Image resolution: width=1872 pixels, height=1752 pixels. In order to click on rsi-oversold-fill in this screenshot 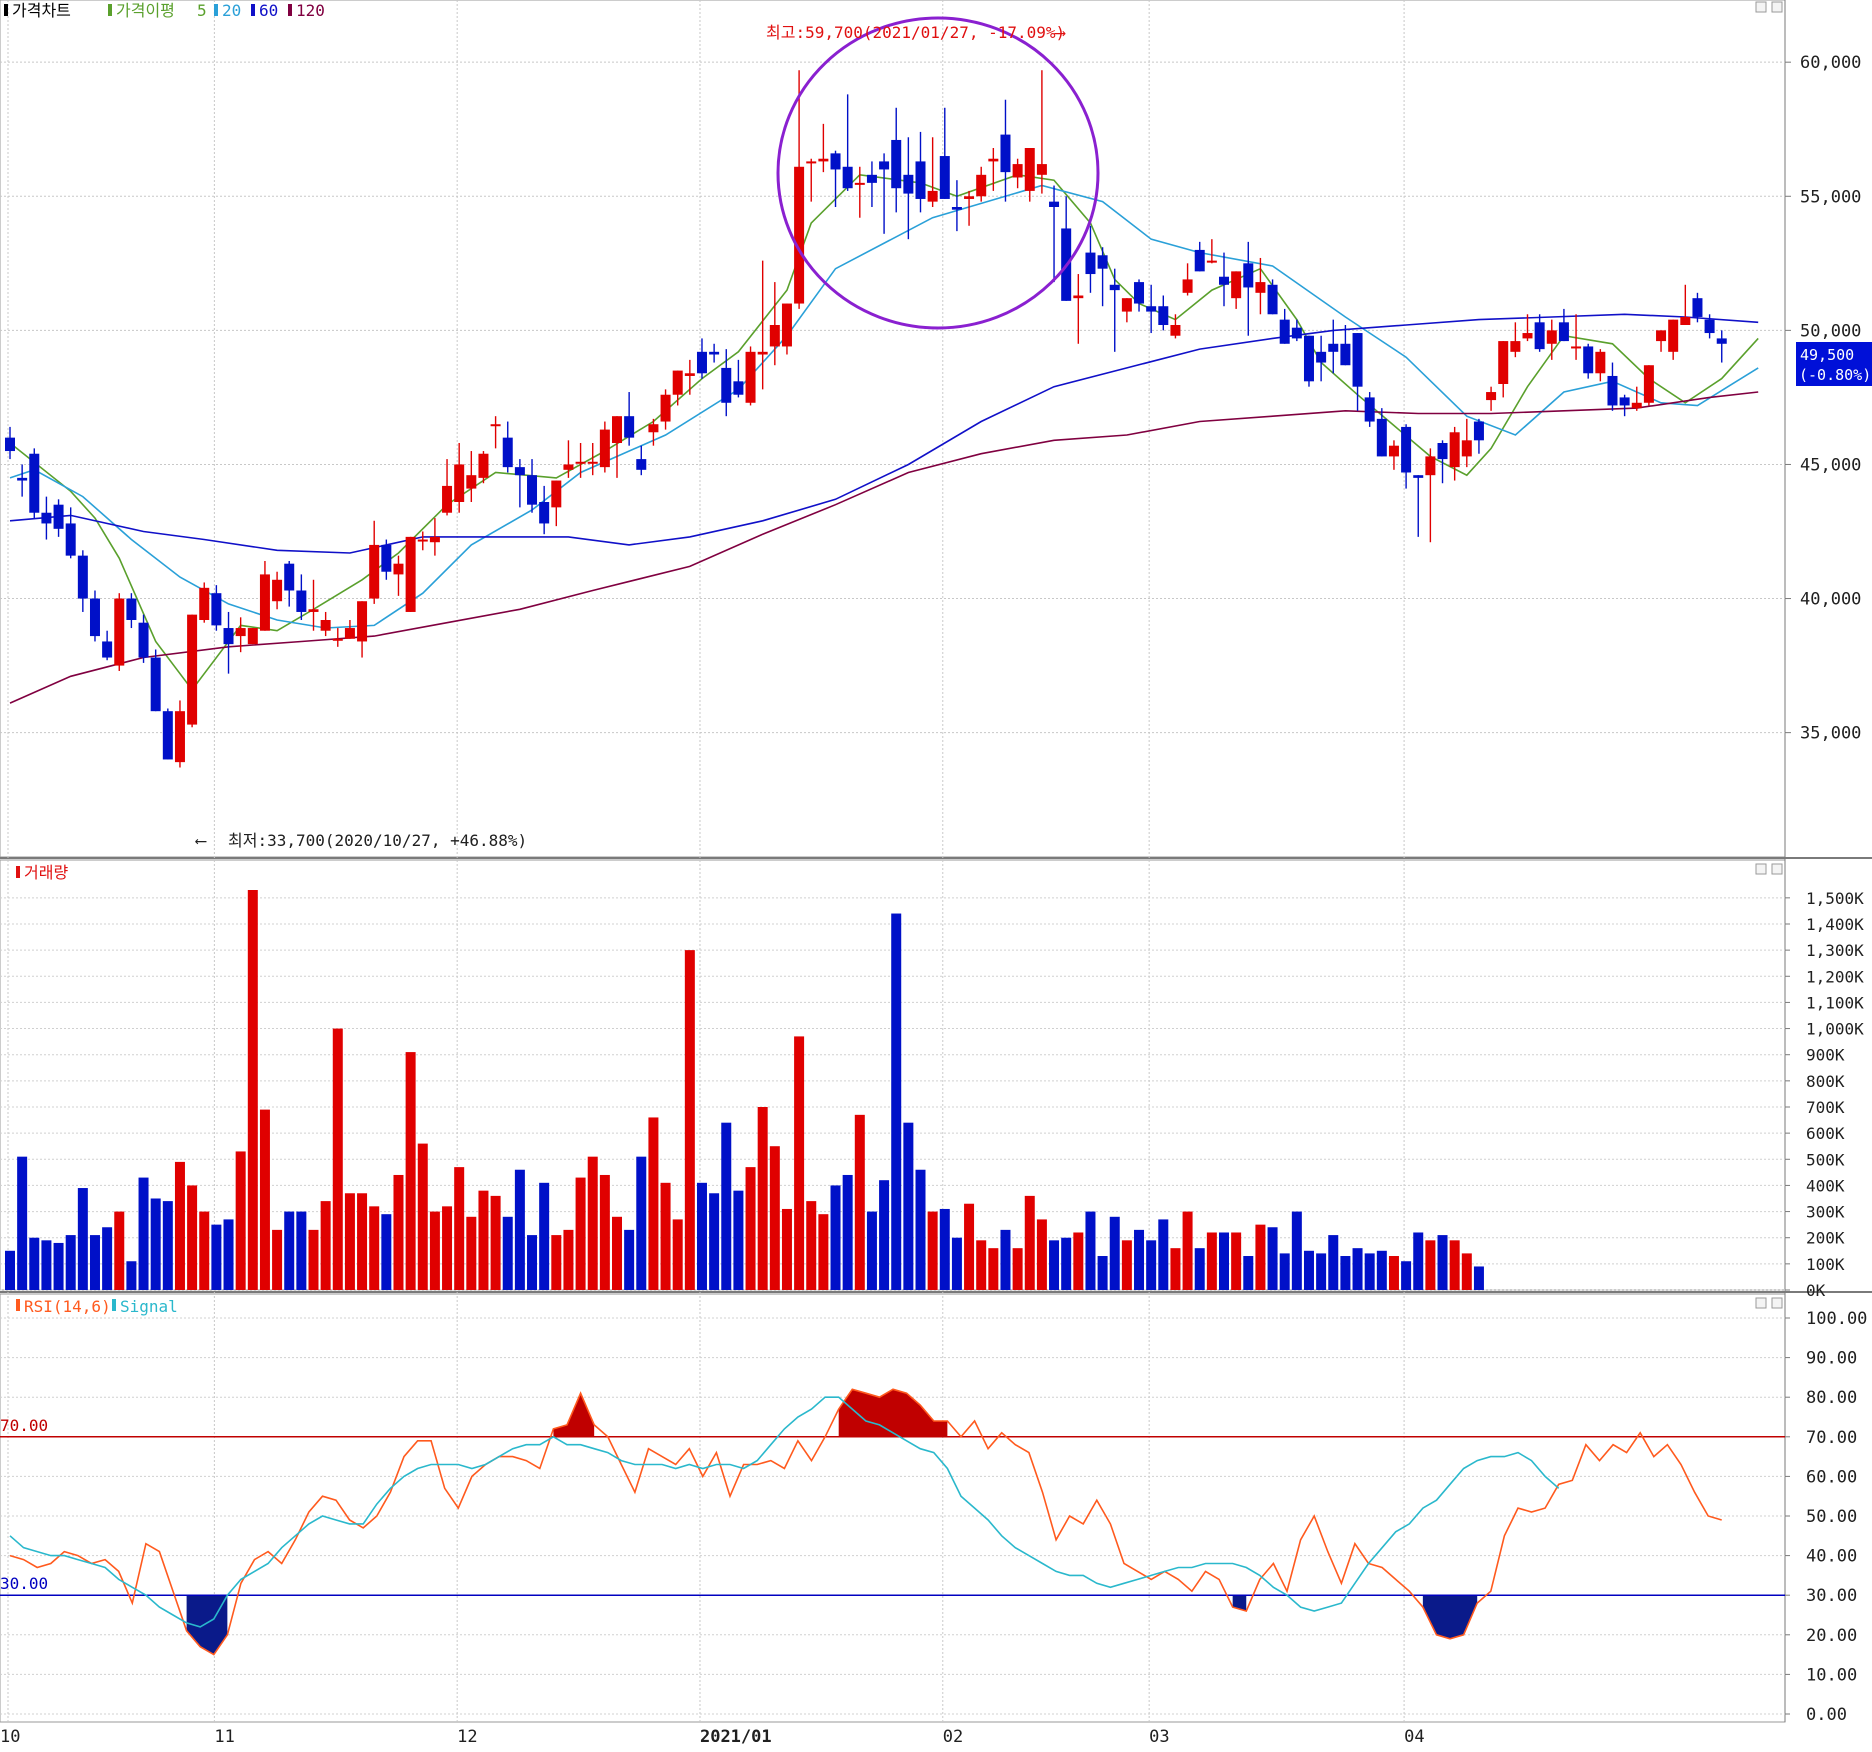, I will do `click(1239, 1603)`.